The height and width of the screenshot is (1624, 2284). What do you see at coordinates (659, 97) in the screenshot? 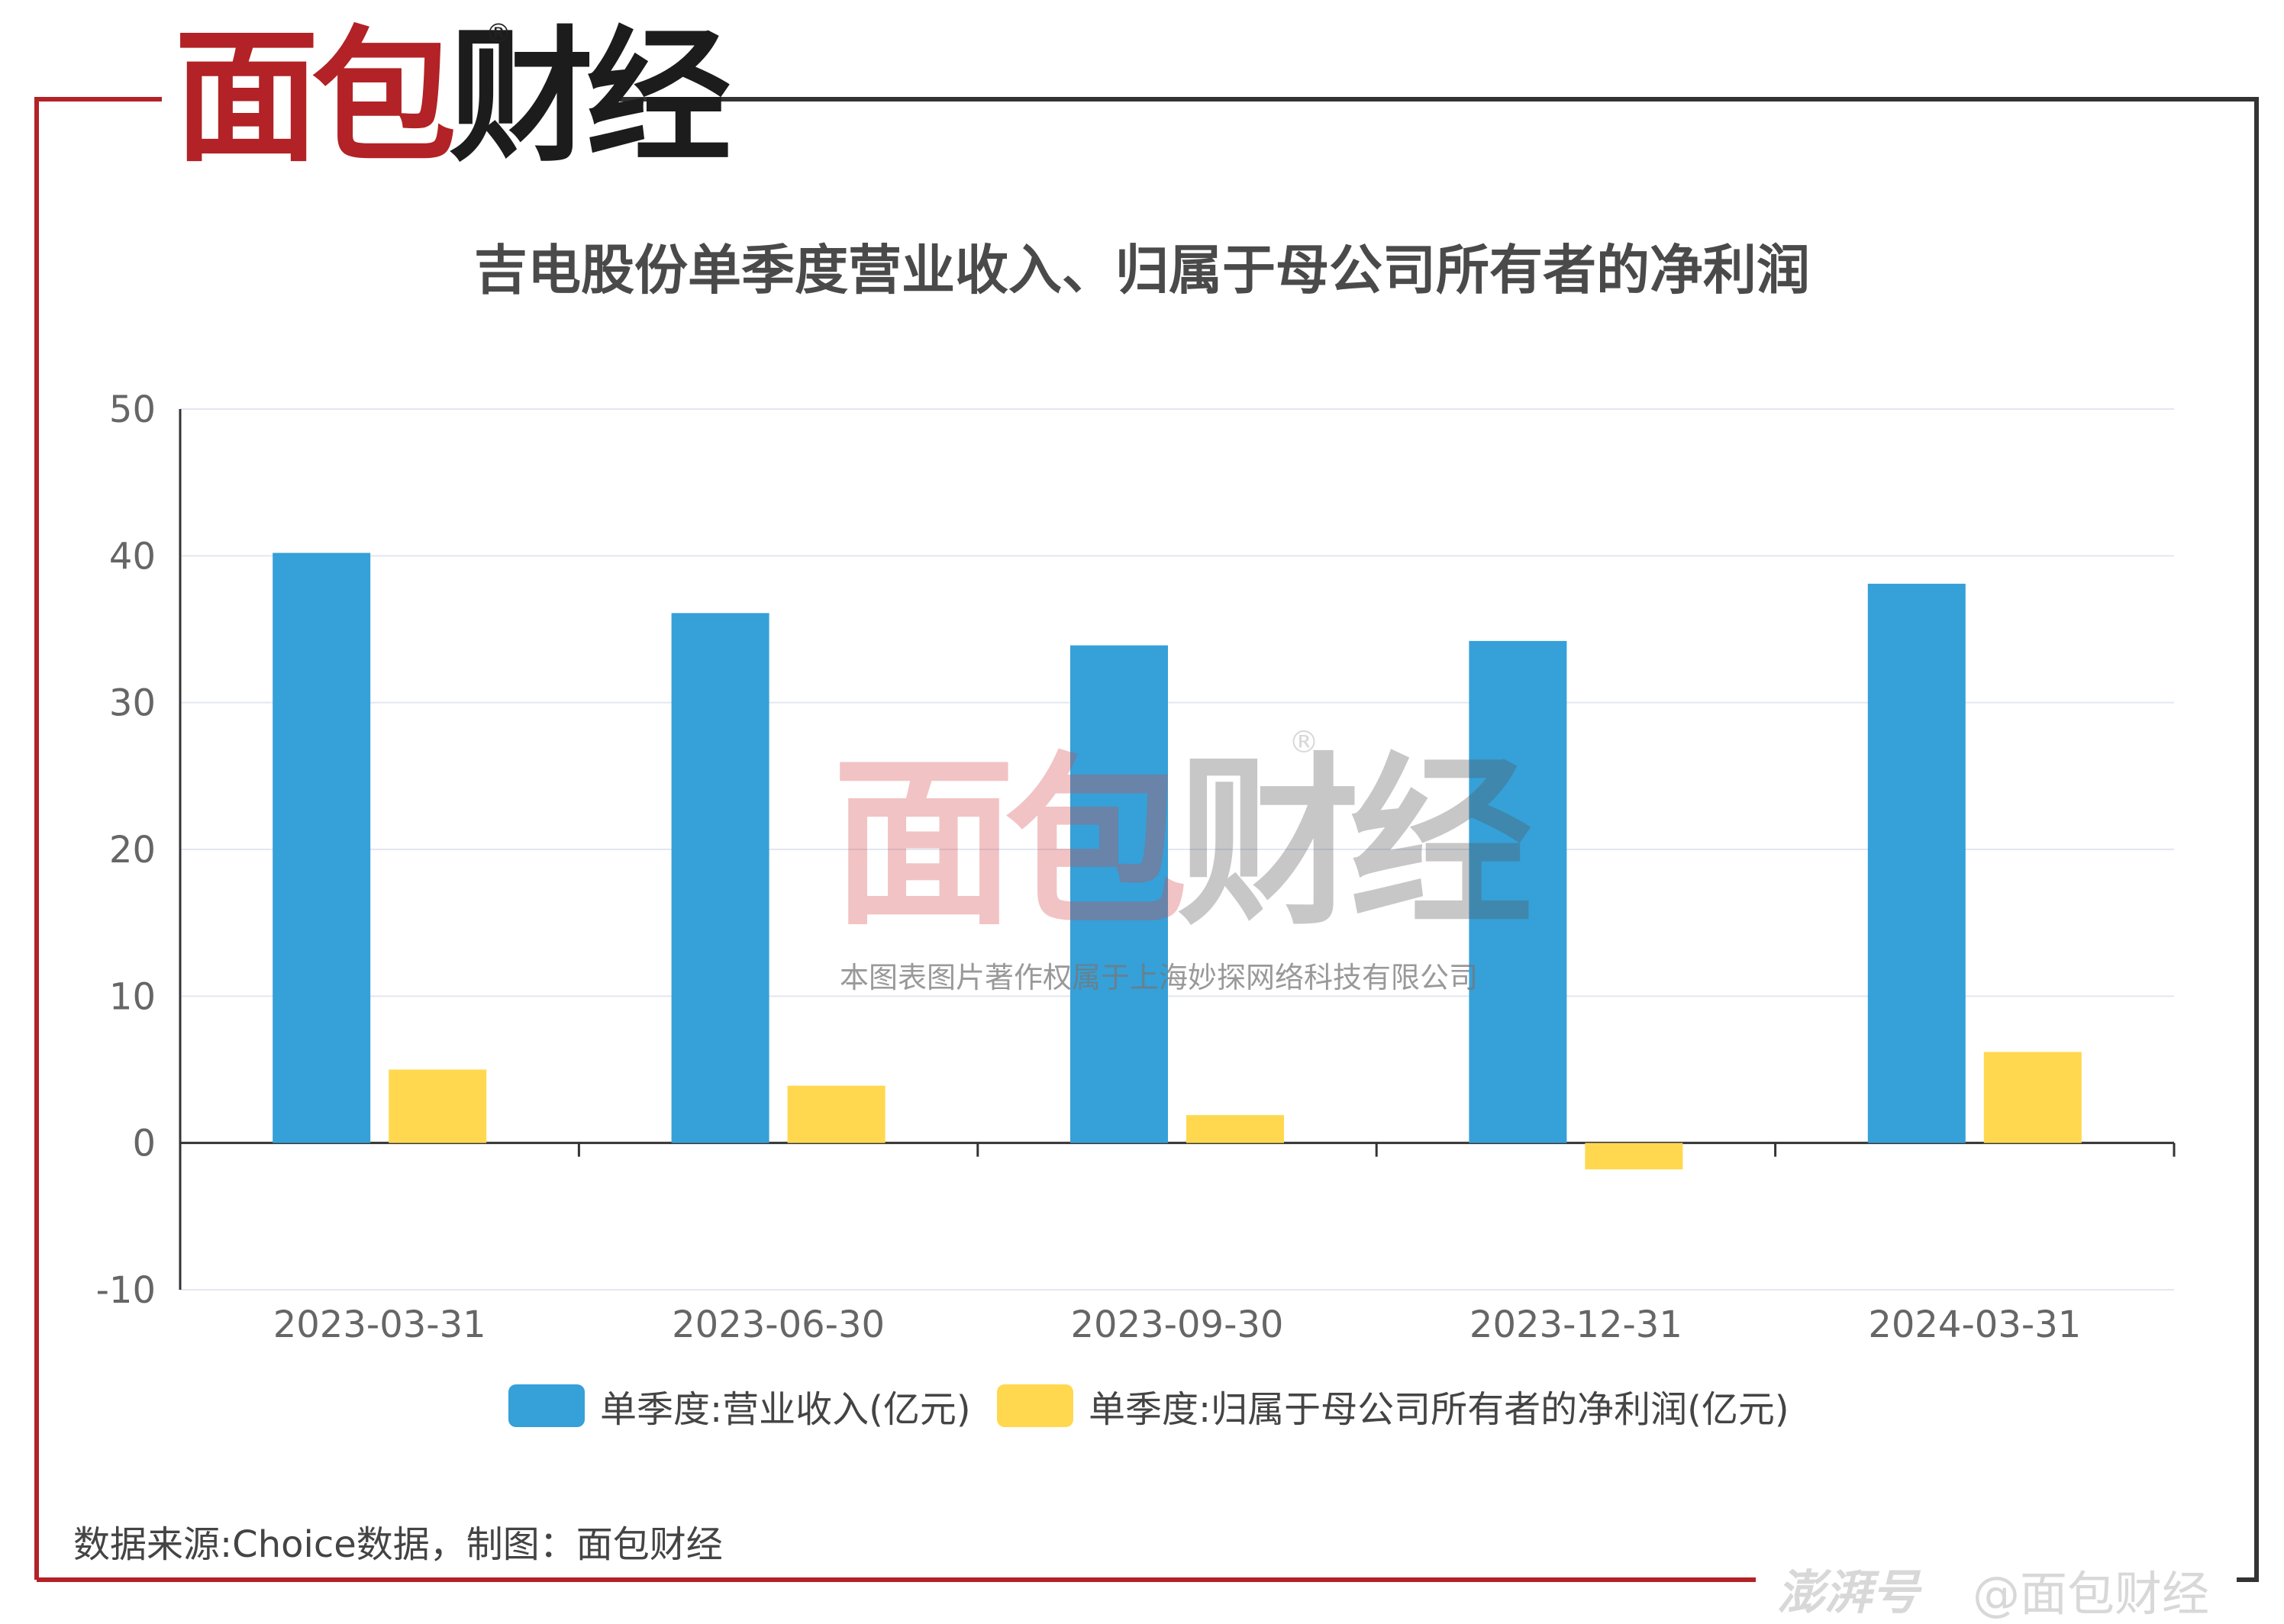
I see `logo-char-4: 经` at bounding box center [659, 97].